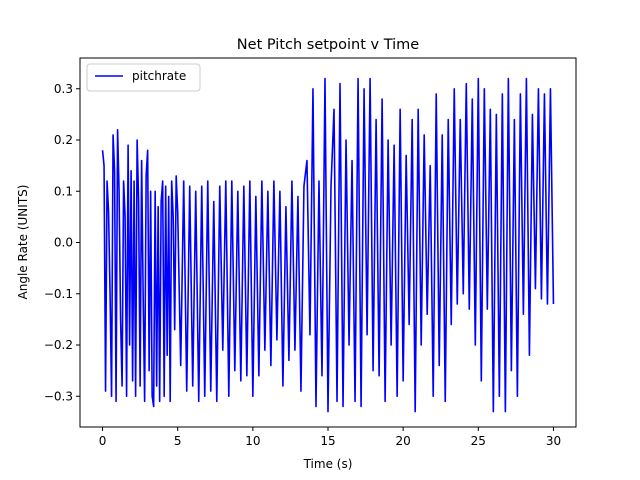 Image resolution: width=640 pixels, height=480 pixels. I want to click on x-tick-label: 10, so click(252, 441).